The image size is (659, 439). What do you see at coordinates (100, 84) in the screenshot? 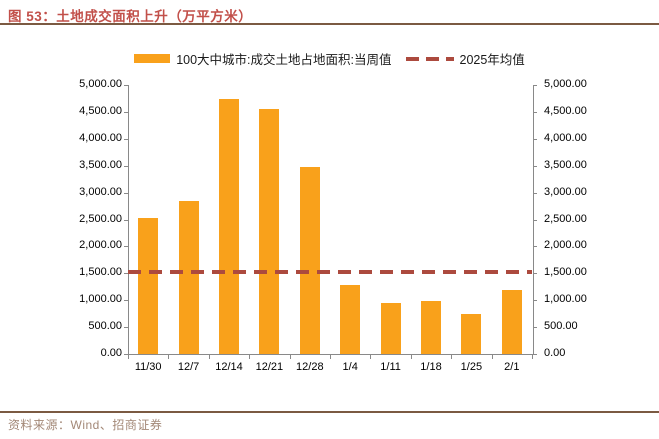
I see `y-axis-label-left: 5,000.00` at bounding box center [100, 84].